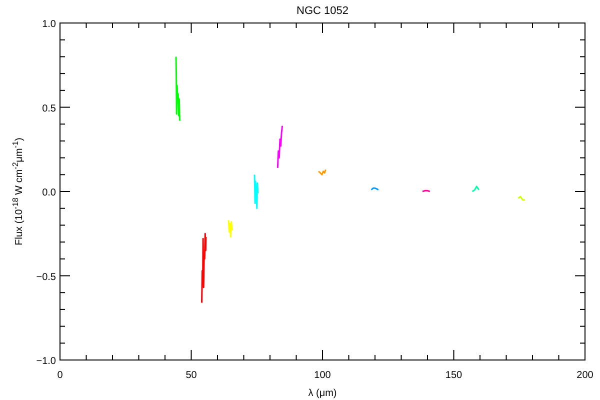 The height and width of the screenshot is (400, 600). What do you see at coordinates (49, 193) in the screenshot?
I see `y-tick-label: 0.0` at bounding box center [49, 193].